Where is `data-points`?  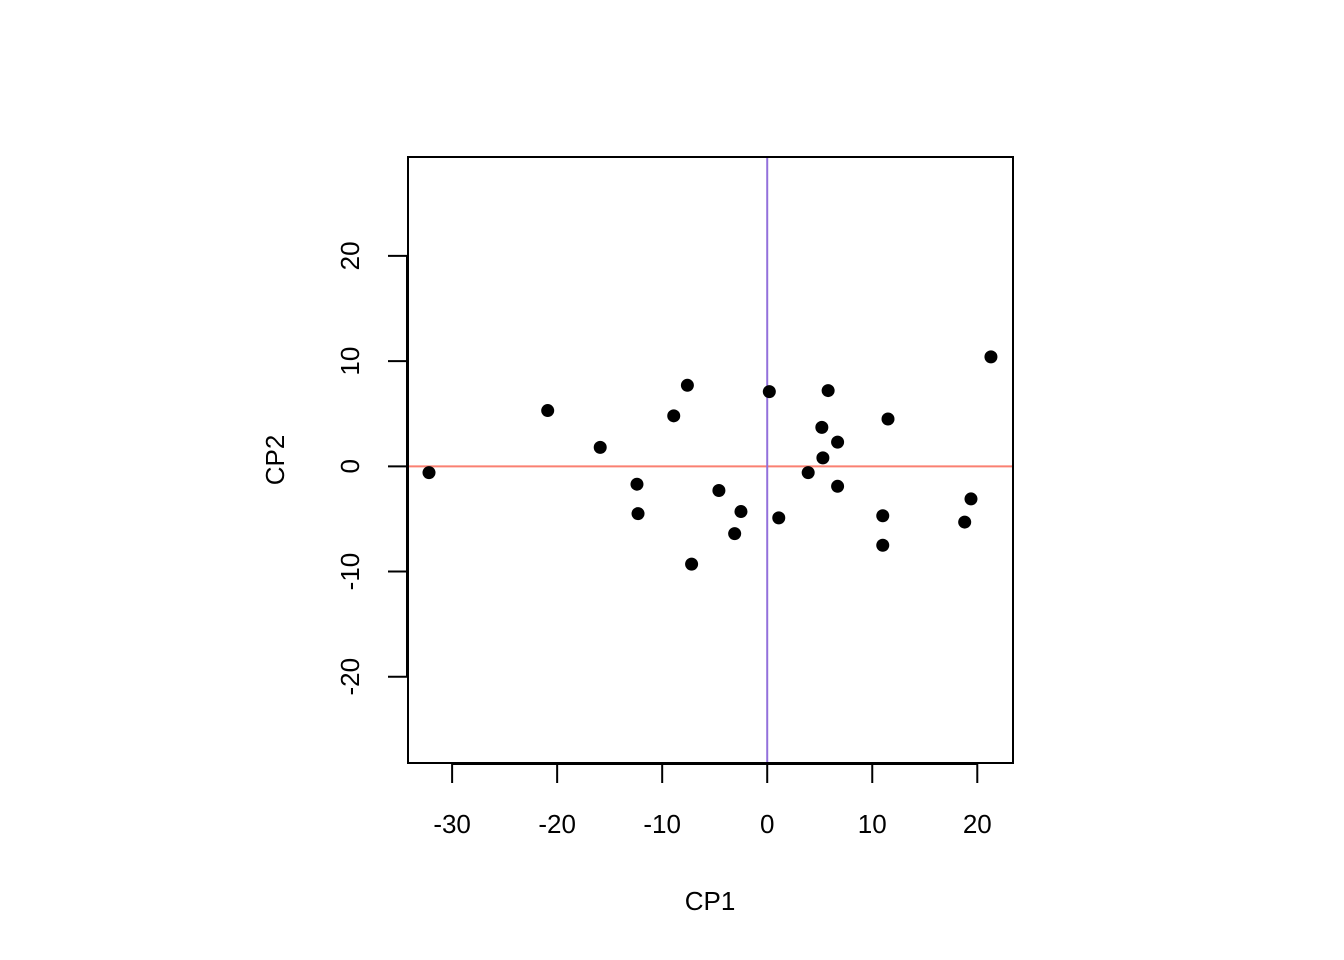 data-points is located at coordinates (710, 460).